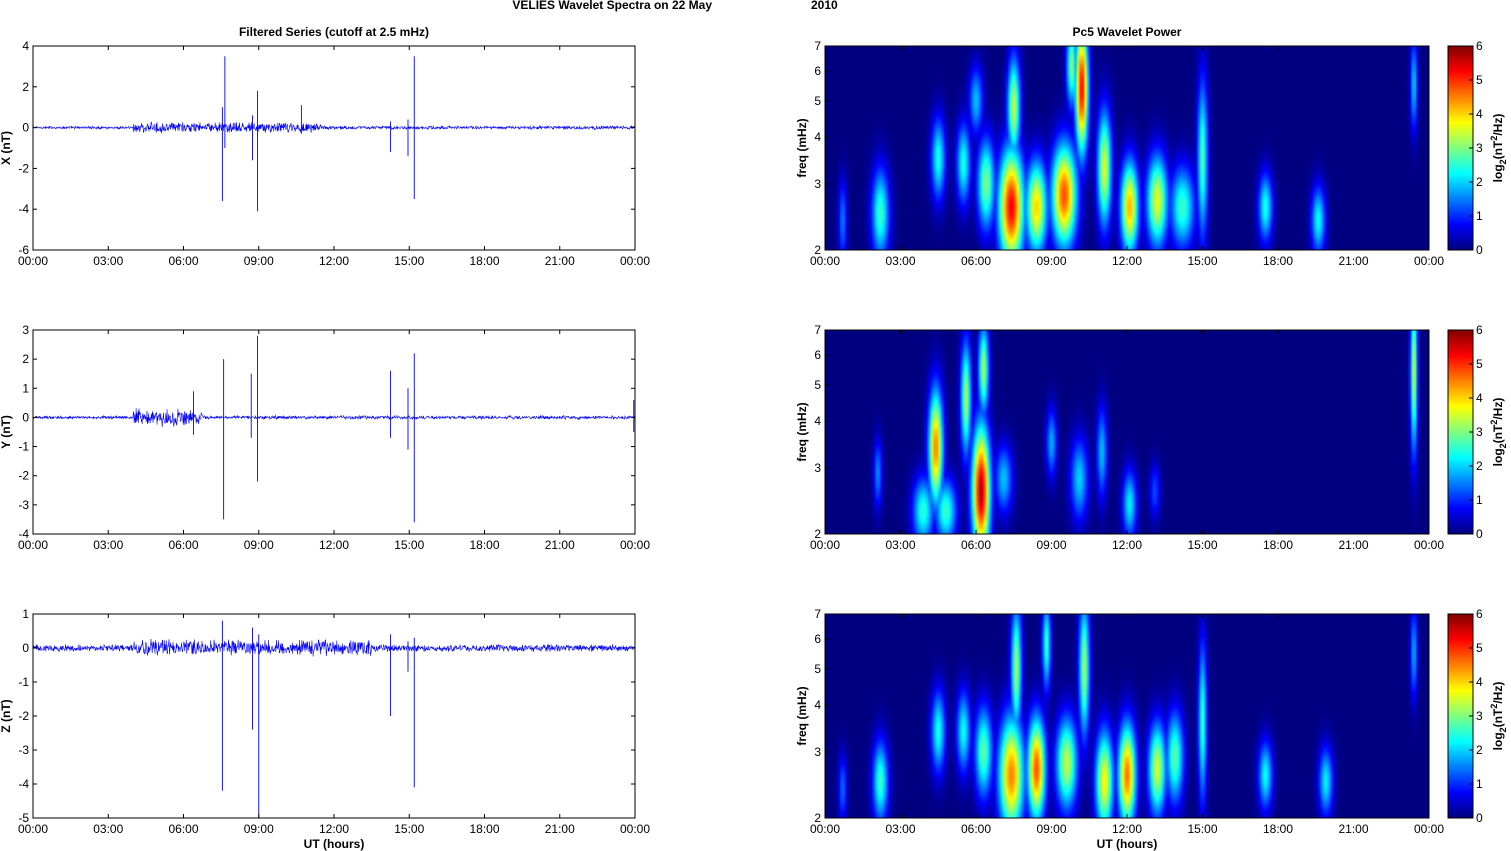 This screenshot has width=1511, height=851. Describe the element at coordinates (23, 476) in the screenshot. I see `series-y-y-tick-label: -2` at that location.